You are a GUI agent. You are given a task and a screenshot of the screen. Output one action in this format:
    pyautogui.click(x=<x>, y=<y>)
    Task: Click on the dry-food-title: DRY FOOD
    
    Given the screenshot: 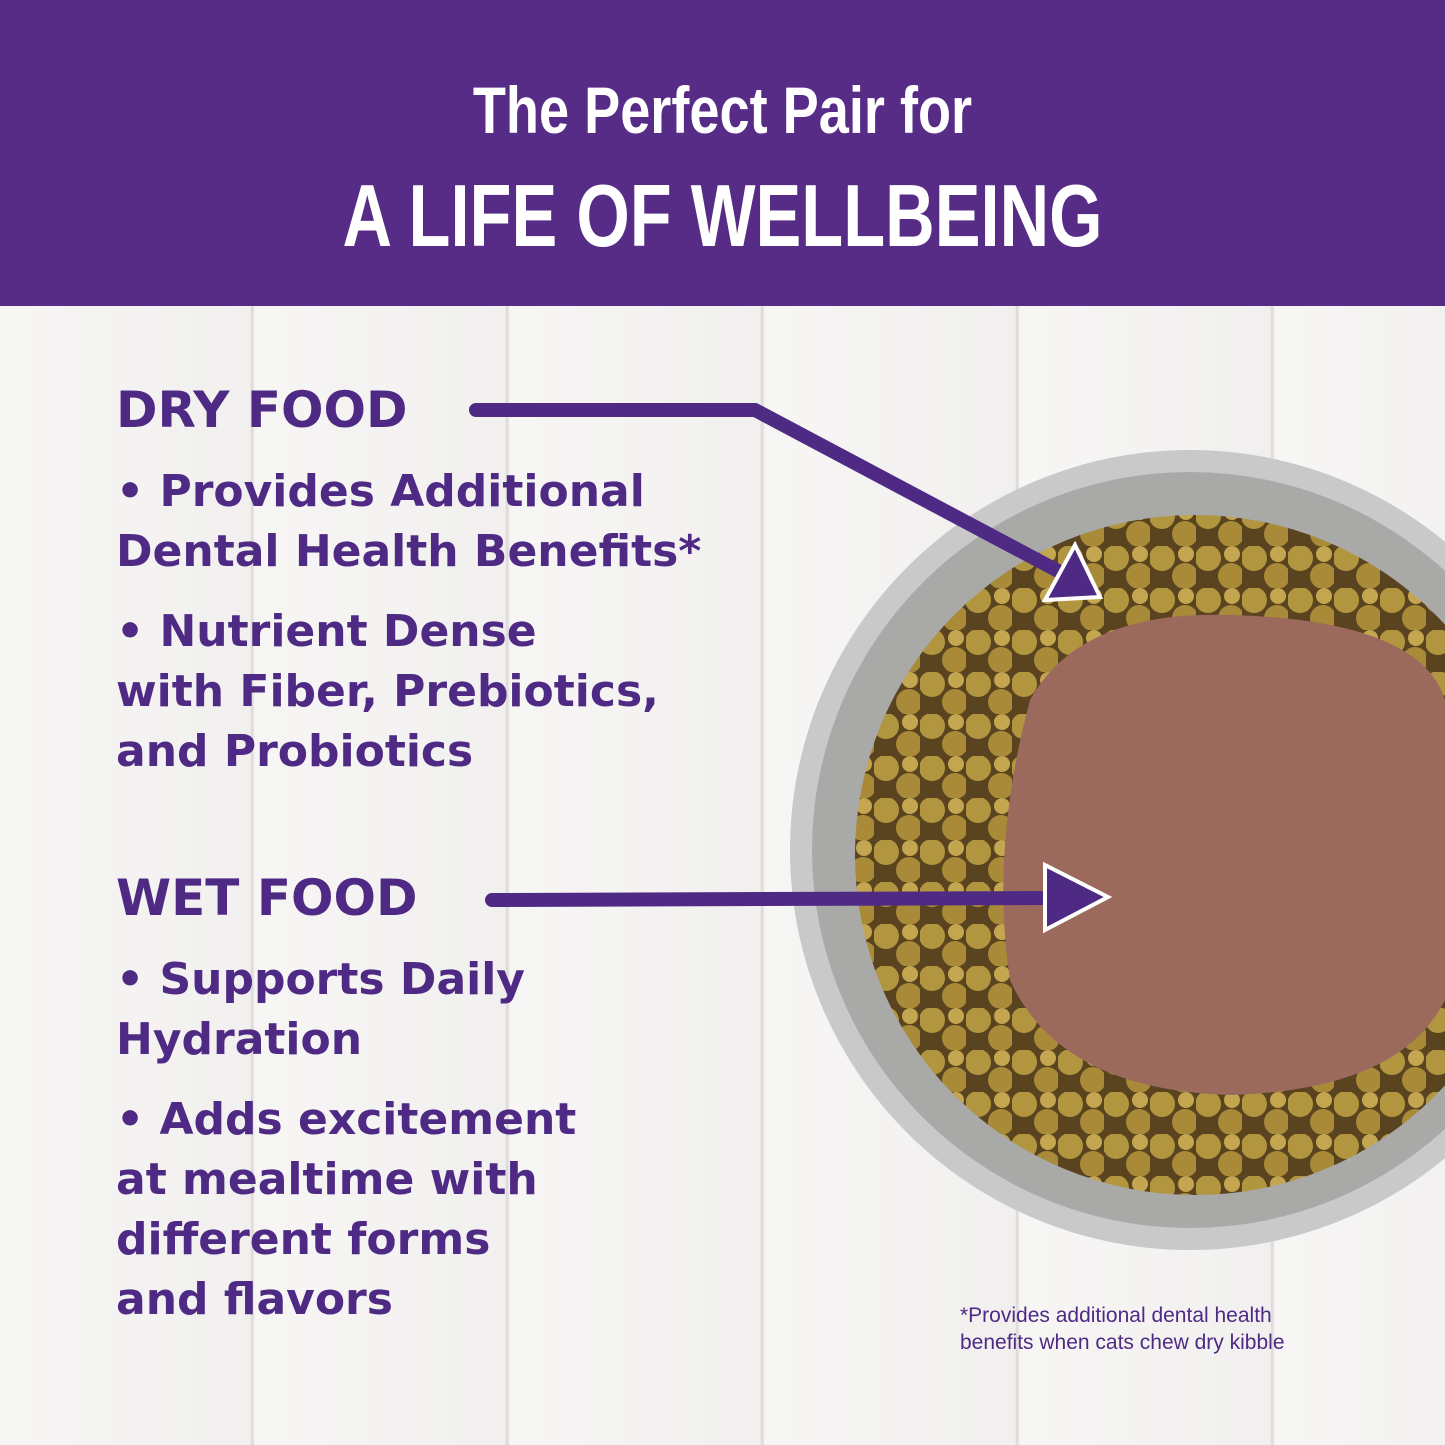 What is the action you would take?
    pyautogui.click(x=262, y=410)
    